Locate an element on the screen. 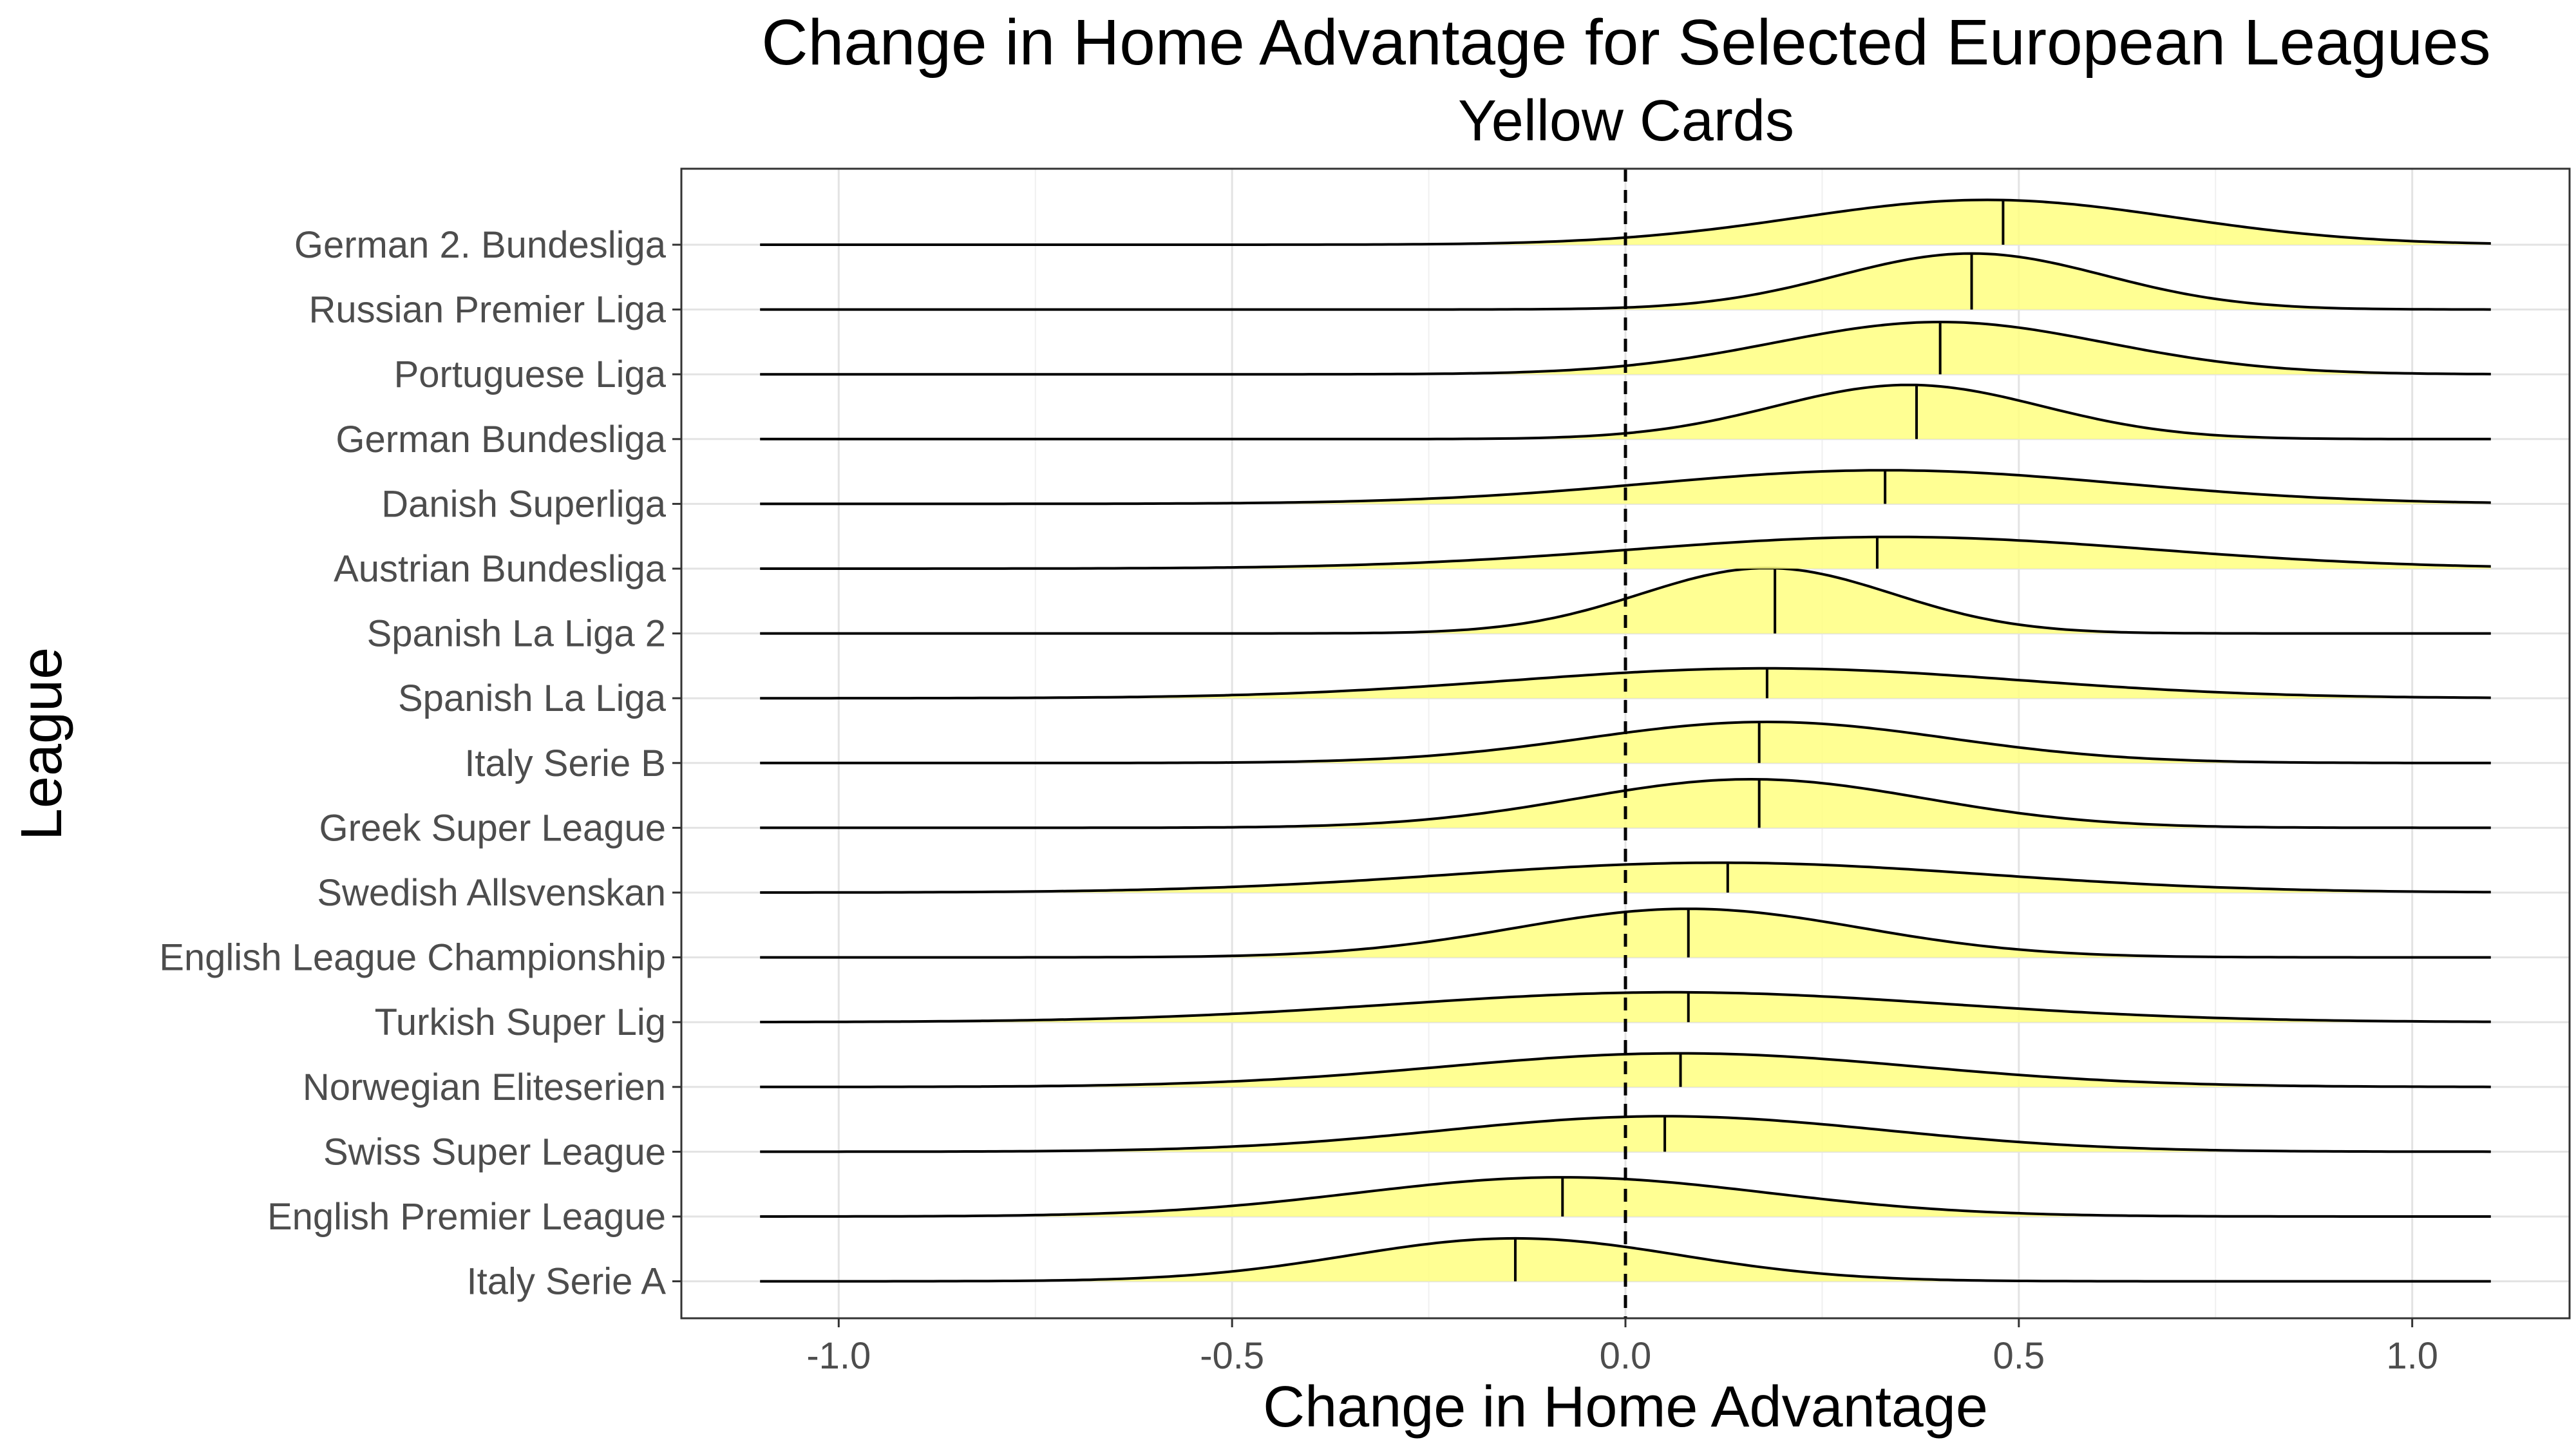 This screenshot has height=1449, width=2576. x-axis-title: Change in Home Advantage is located at coordinates (1626, 1407).